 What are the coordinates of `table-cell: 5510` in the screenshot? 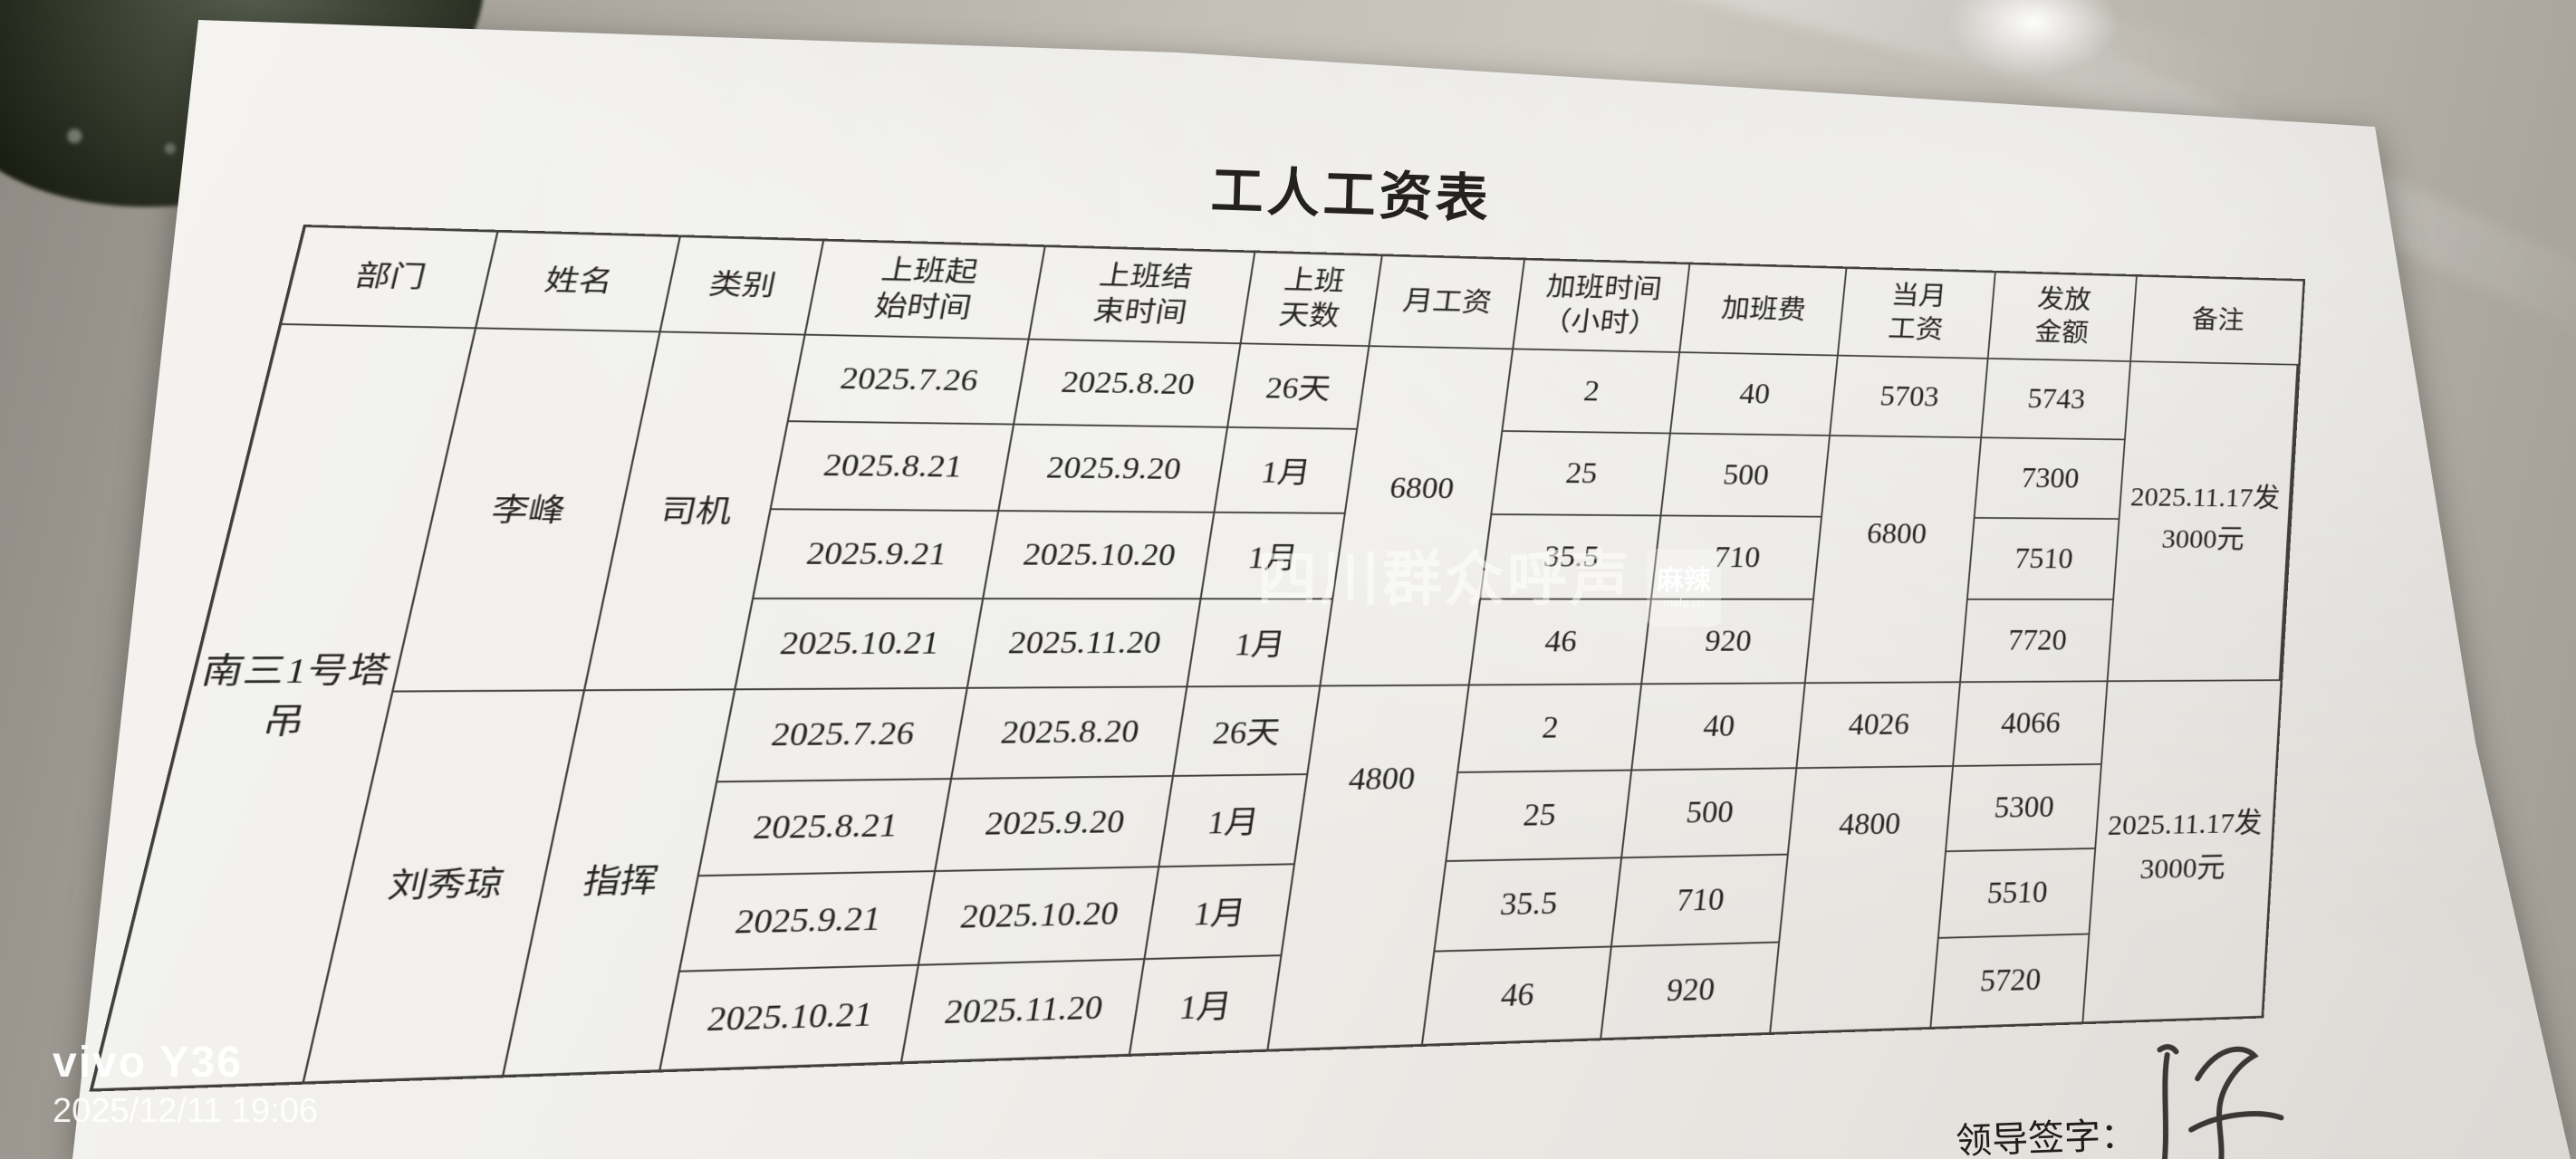 It's located at (2017, 894).